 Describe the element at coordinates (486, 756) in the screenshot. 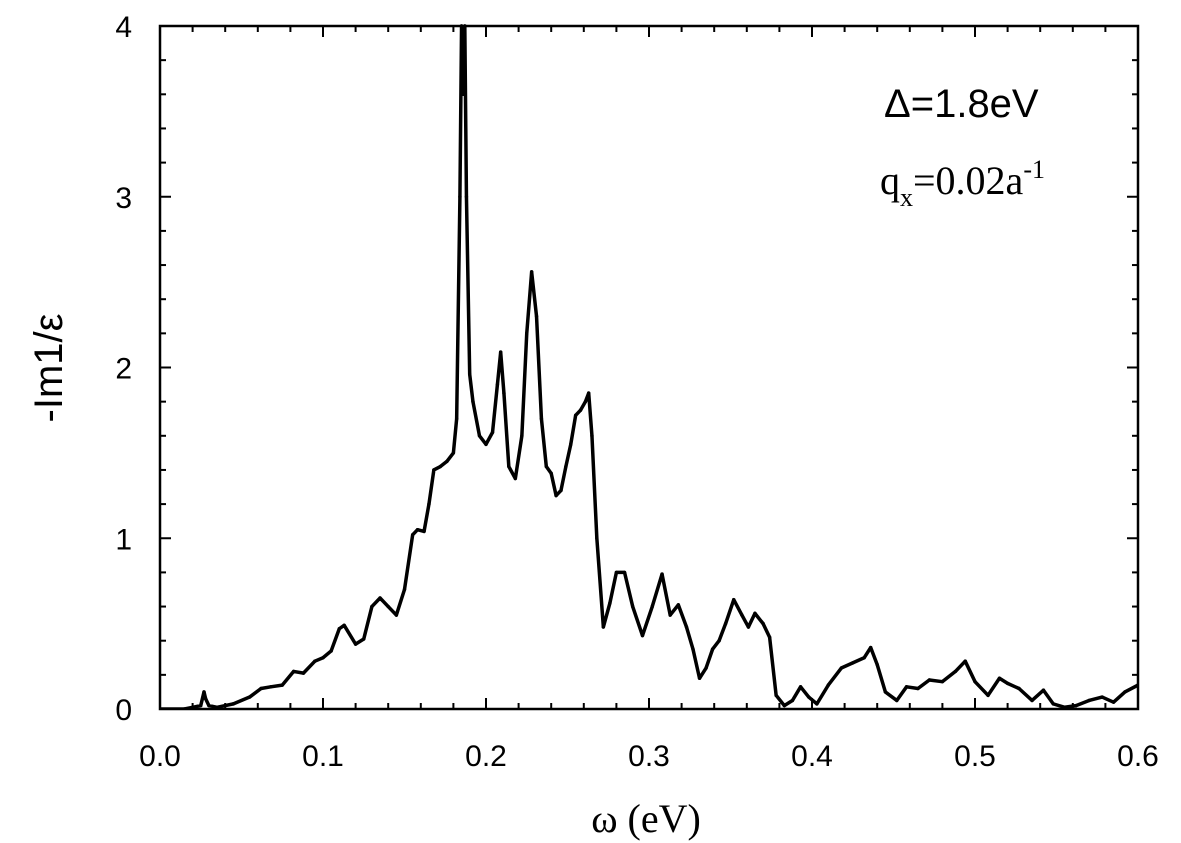

I see `x-tick-label: 0.2` at that location.